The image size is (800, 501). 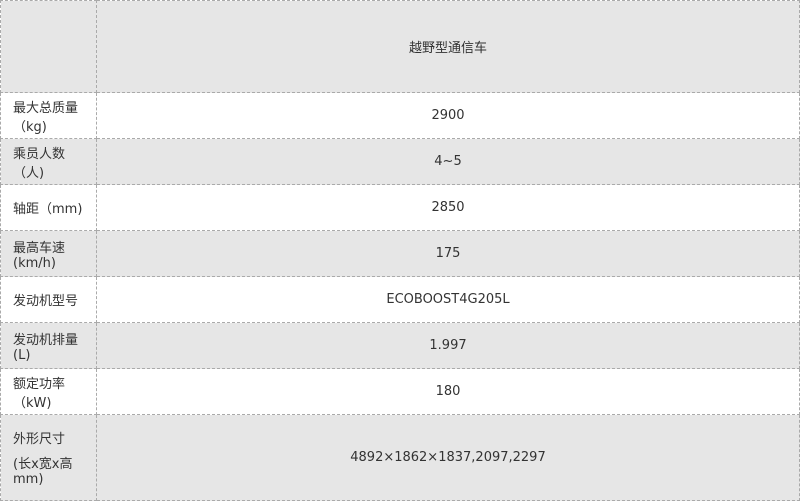 What do you see at coordinates (448, 161) in the screenshot?
I see `row-value: 4~5` at bounding box center [448, 161].